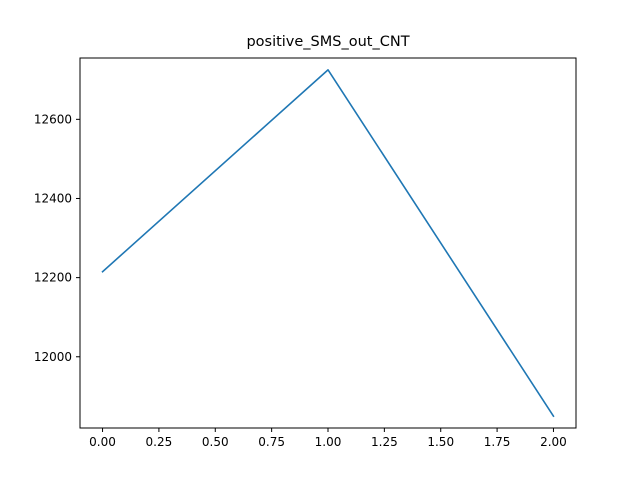 The image size is (640, 480). What do you see at coordinates (53, 198) in the screenshot?
I see `y-tick-label: 12400` at bounding box center [53, 198].